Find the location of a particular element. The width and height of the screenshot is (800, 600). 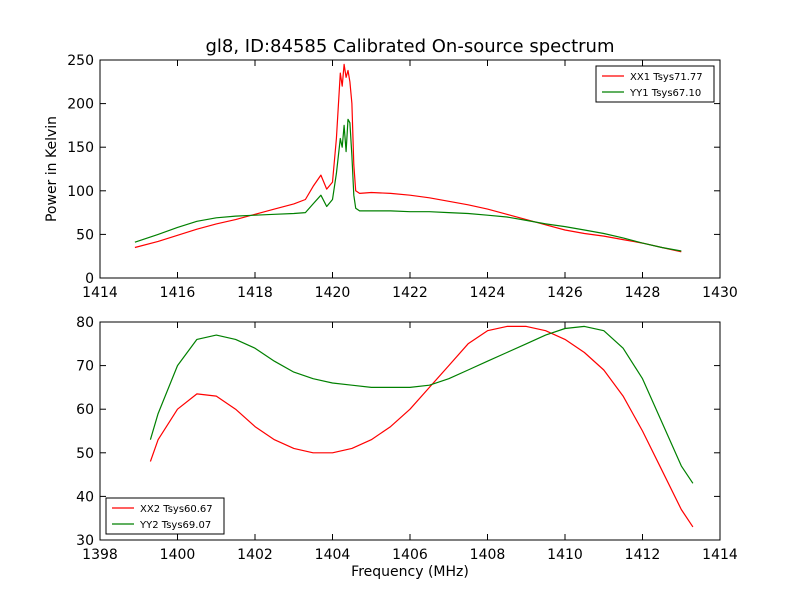

top-chart-y-tick-label: 150 is located at coordinates (80, 148).